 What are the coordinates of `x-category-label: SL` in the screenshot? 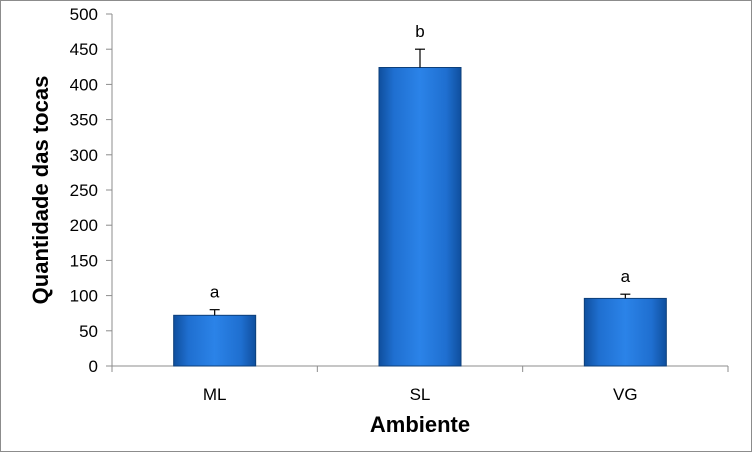 It's located at (420, 394).